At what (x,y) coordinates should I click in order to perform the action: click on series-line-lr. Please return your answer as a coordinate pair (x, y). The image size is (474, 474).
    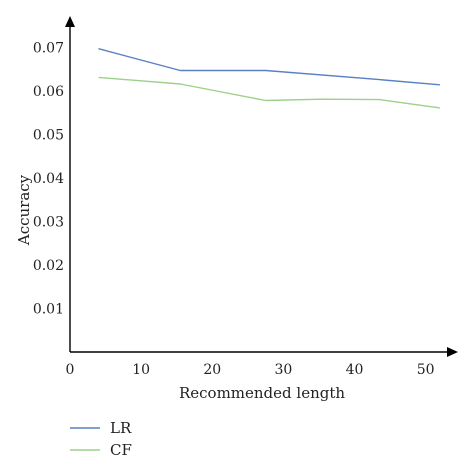
    Looking at the image, I should click on (269, 67).